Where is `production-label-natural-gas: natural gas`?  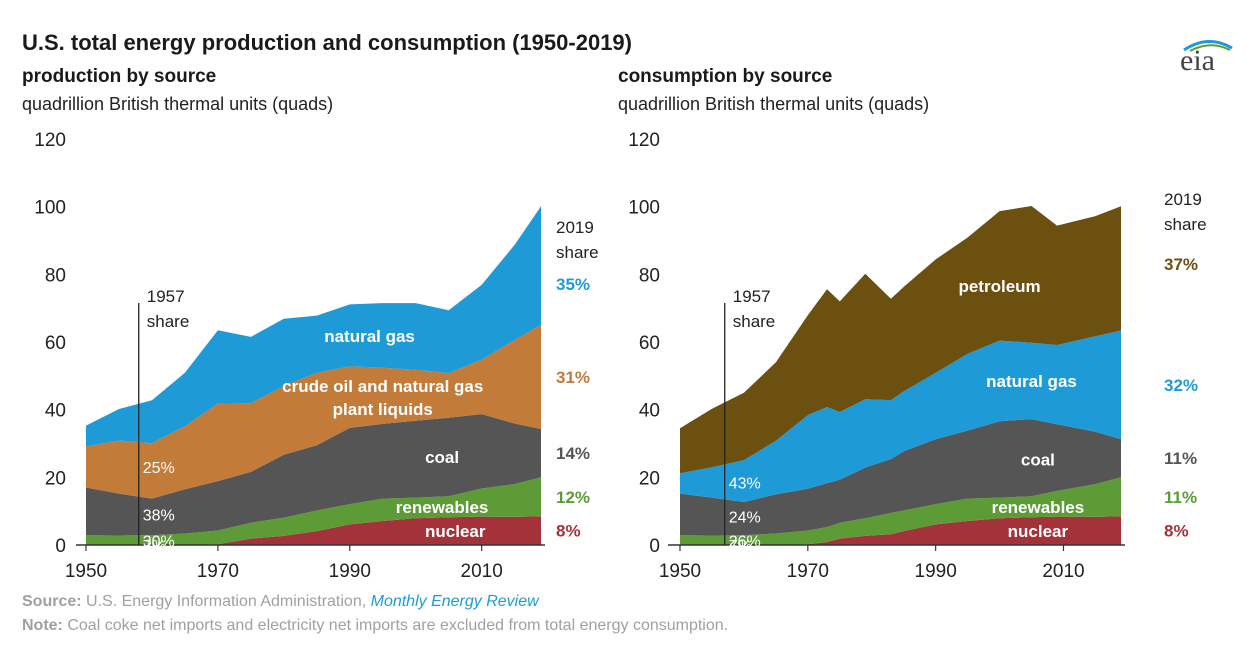
production-label-natural-gas: natural gas is located at coordinates (369, 336).